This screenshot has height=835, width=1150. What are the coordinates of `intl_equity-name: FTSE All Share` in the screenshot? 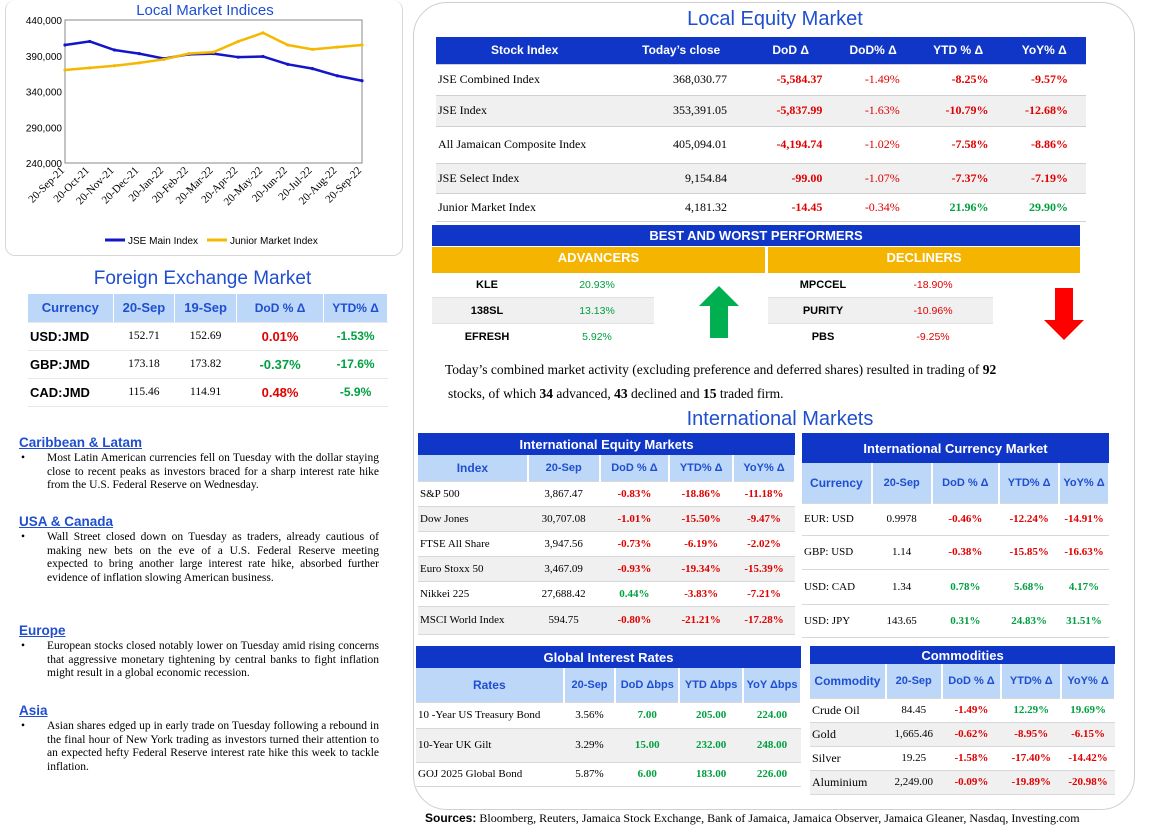 It's located at (473, 544).